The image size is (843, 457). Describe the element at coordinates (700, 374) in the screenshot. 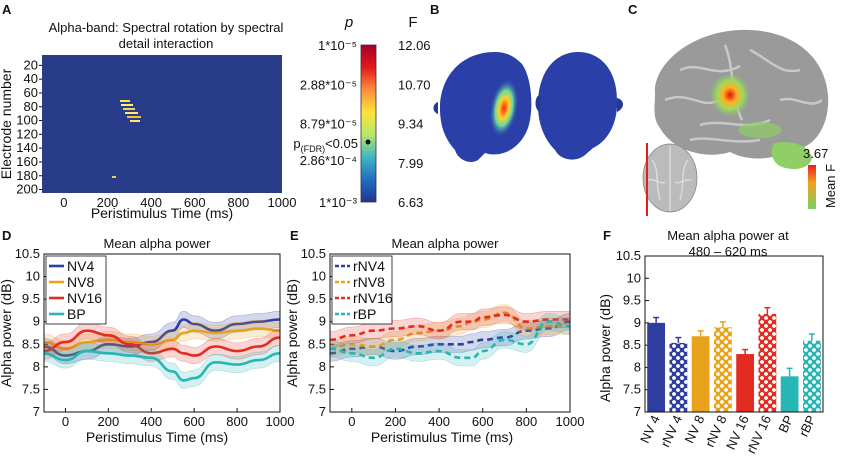

I see `bar-nv8` at that location.